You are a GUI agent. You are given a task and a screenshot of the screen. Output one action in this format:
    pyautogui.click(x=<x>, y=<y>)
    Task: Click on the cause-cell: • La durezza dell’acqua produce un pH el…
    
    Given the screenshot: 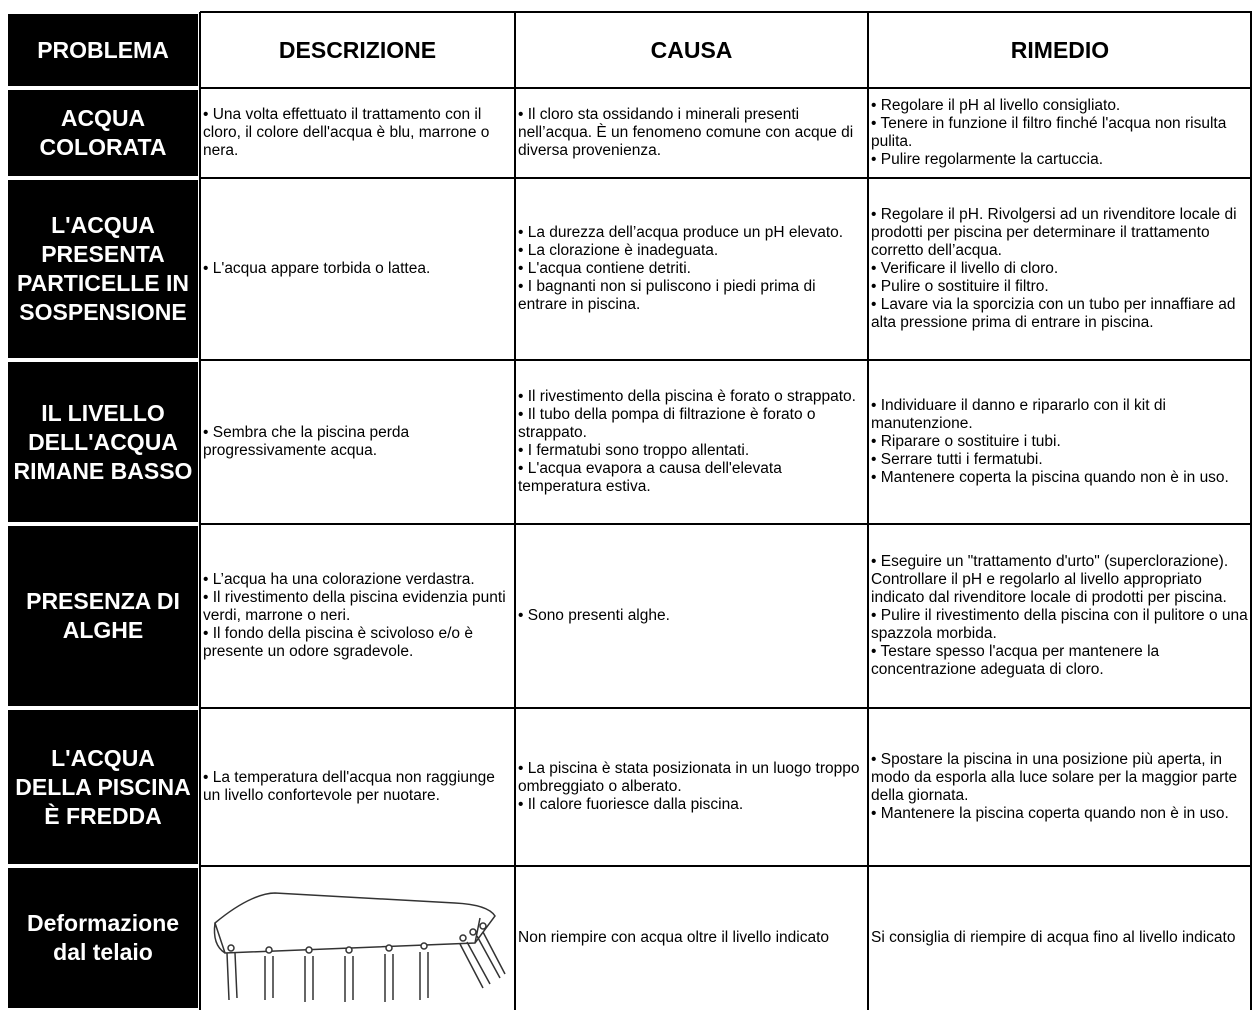 What is the action you would take?
    pyautogui.click(x=691, y=269)
    